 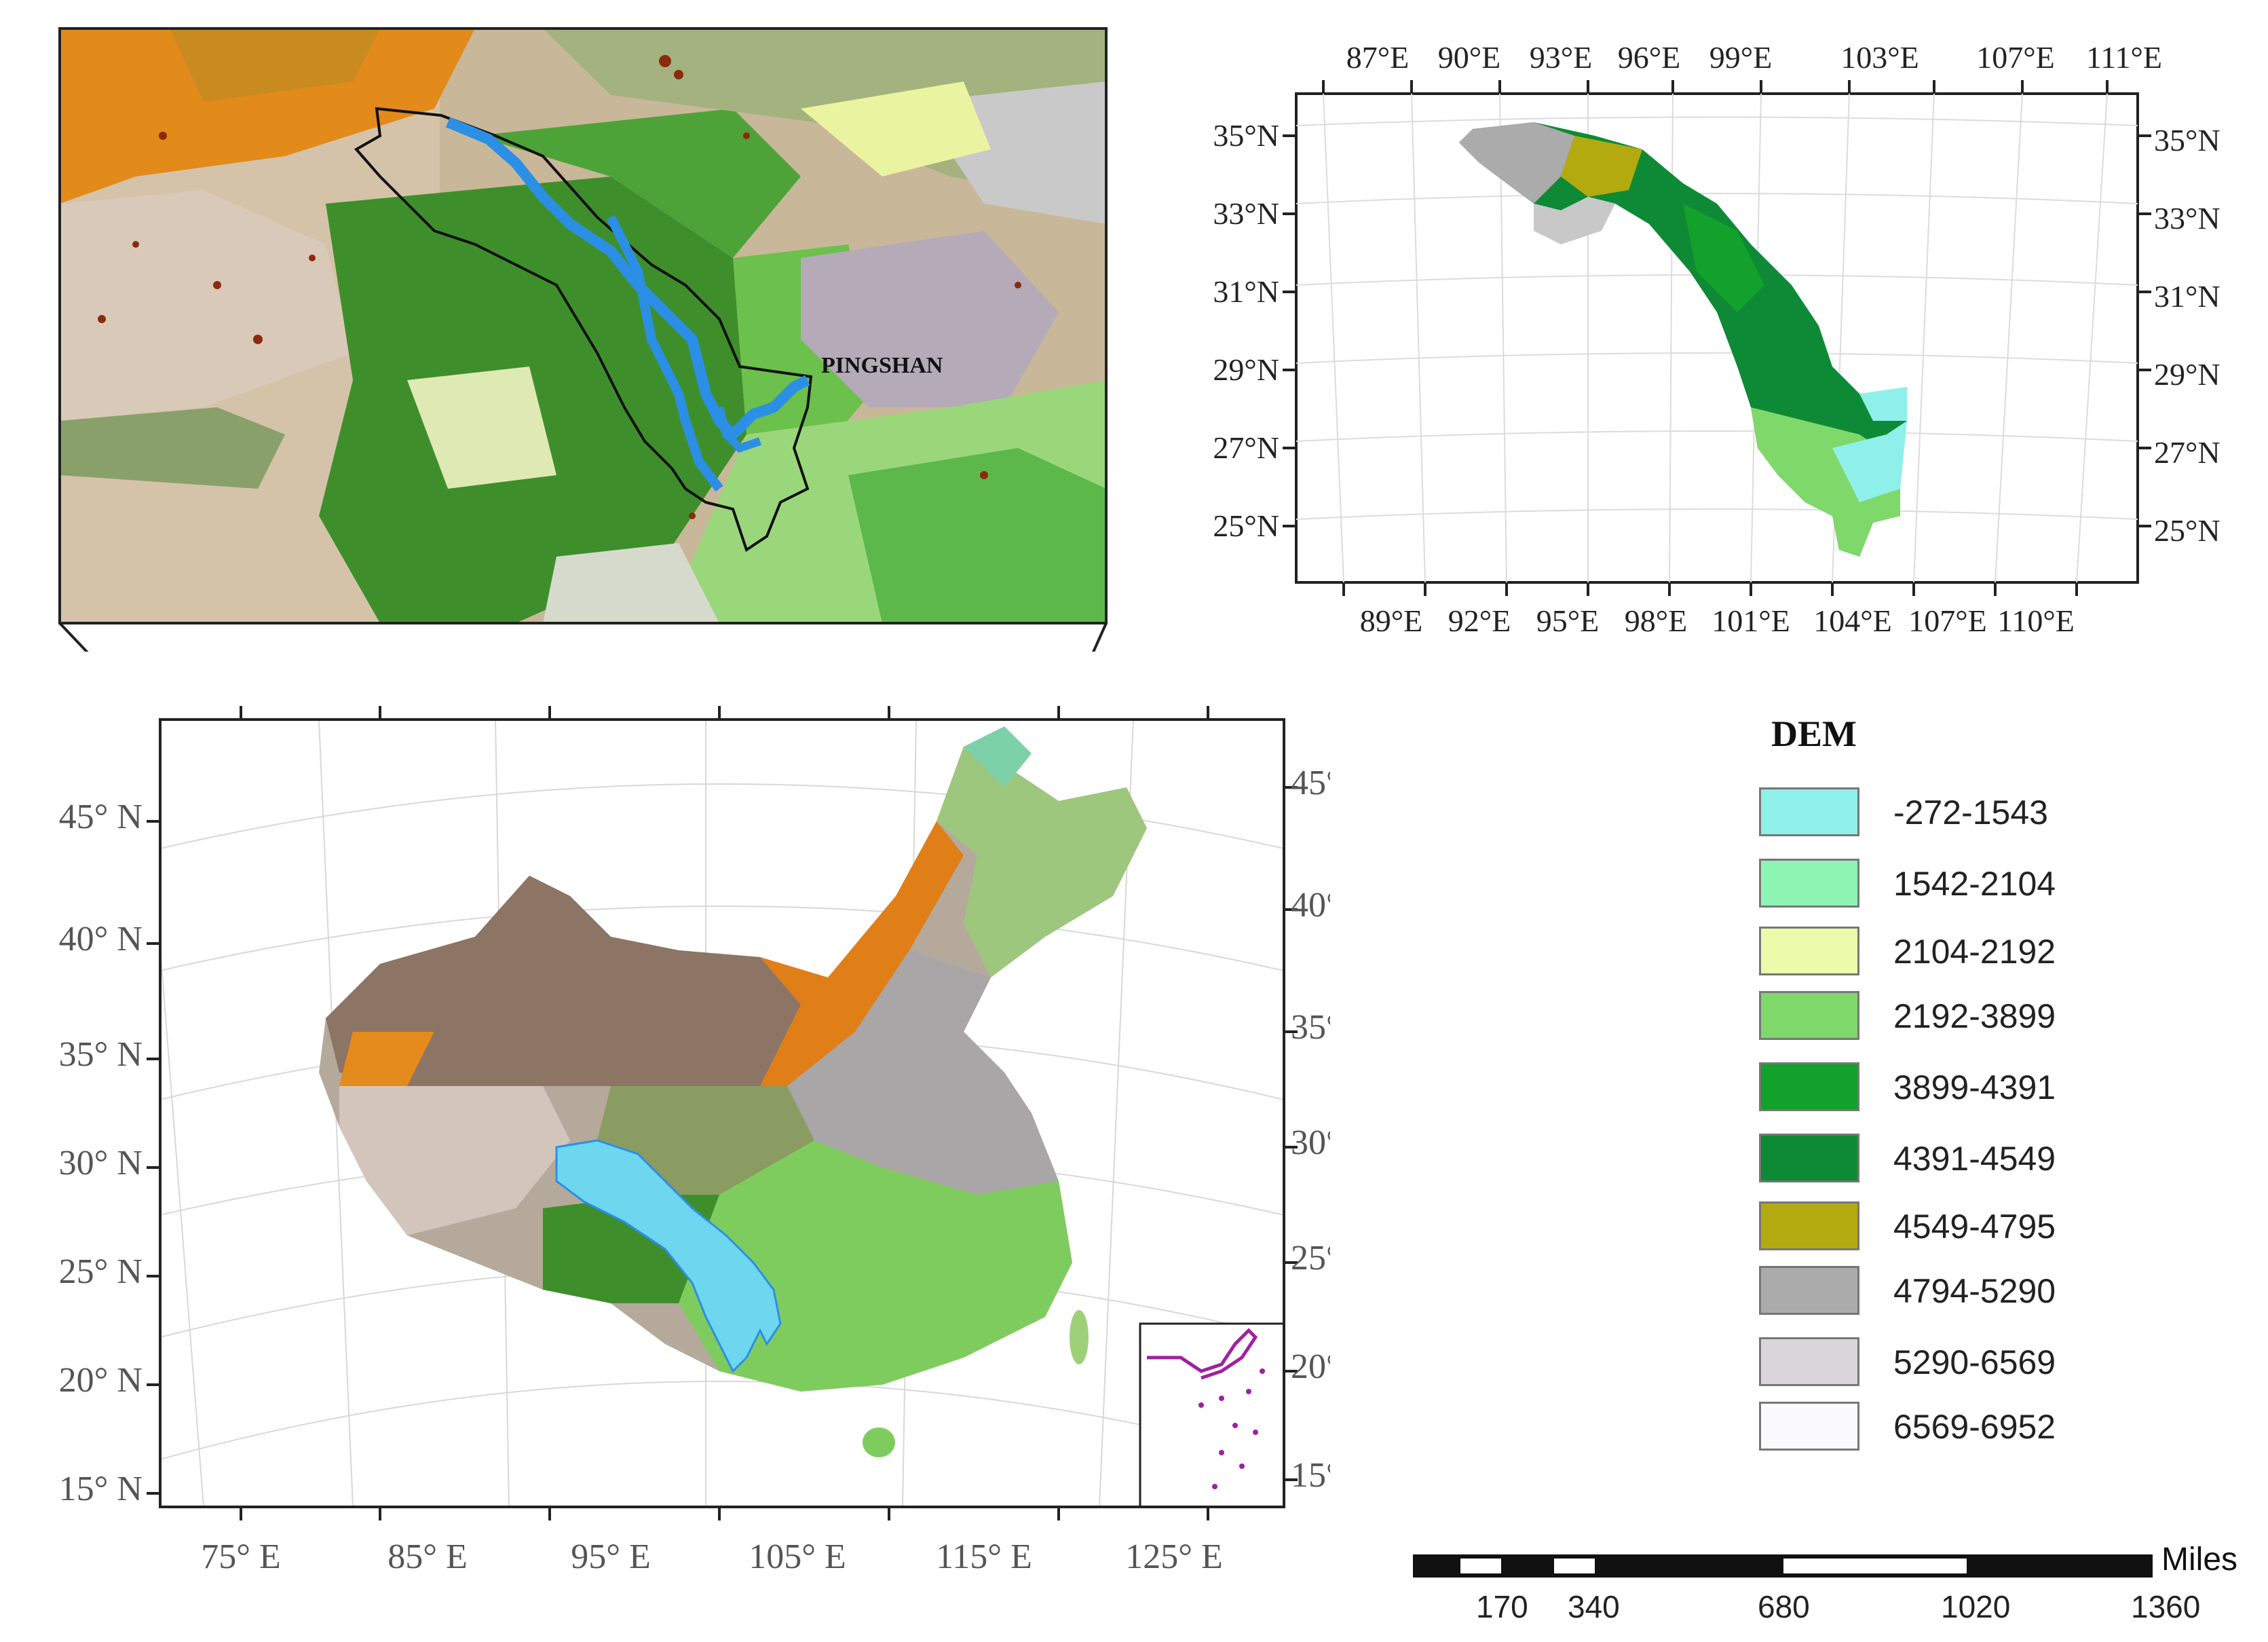 What do you see at coordinates (1469, 57) in the screenshot?
I see `lon-label-top: 90°E` at bounding box center [1469, 57].